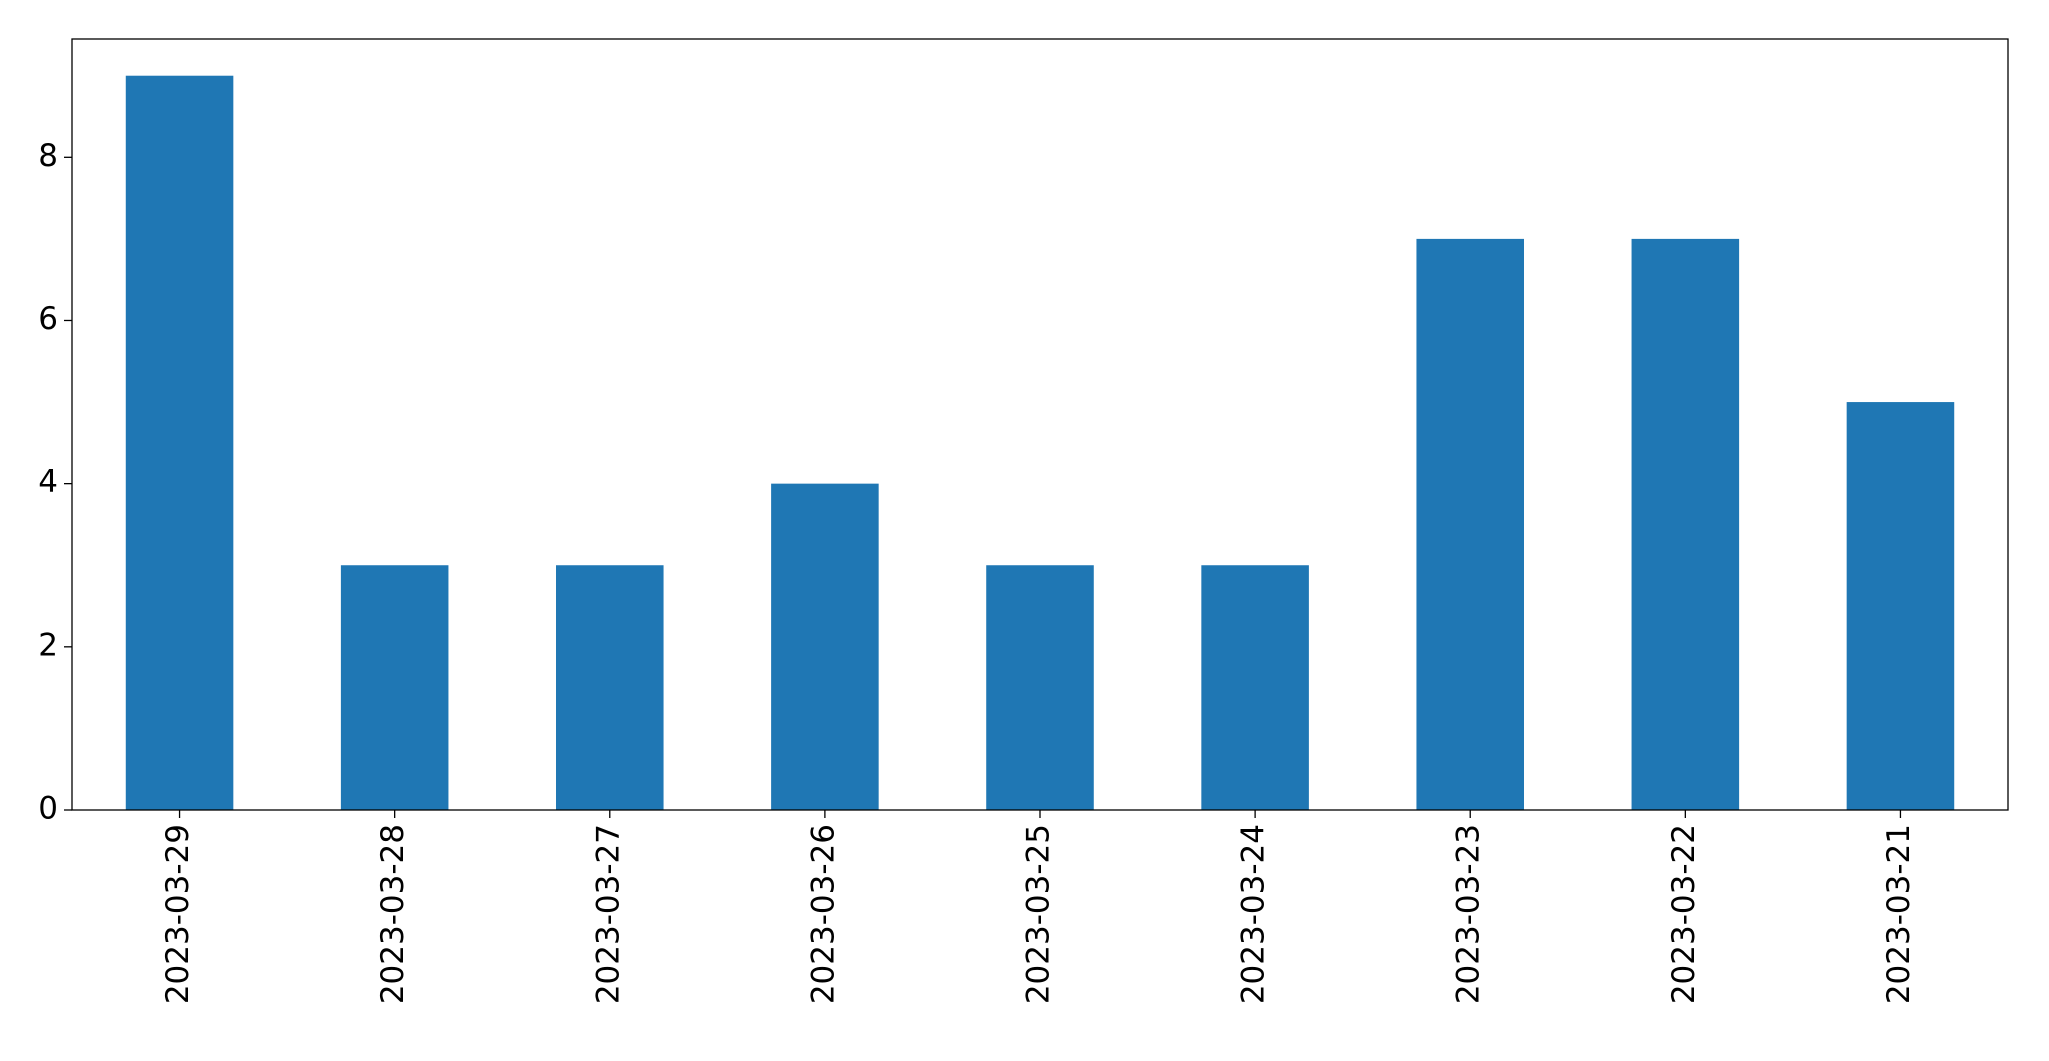 Image resolution: width=2049 pixels, height=1061 pixels. What do you see at coordinates (1899, 914) in the screenshot?
I see `x-tick-label: 2023-03-21` at bounding box center [1899, 914].